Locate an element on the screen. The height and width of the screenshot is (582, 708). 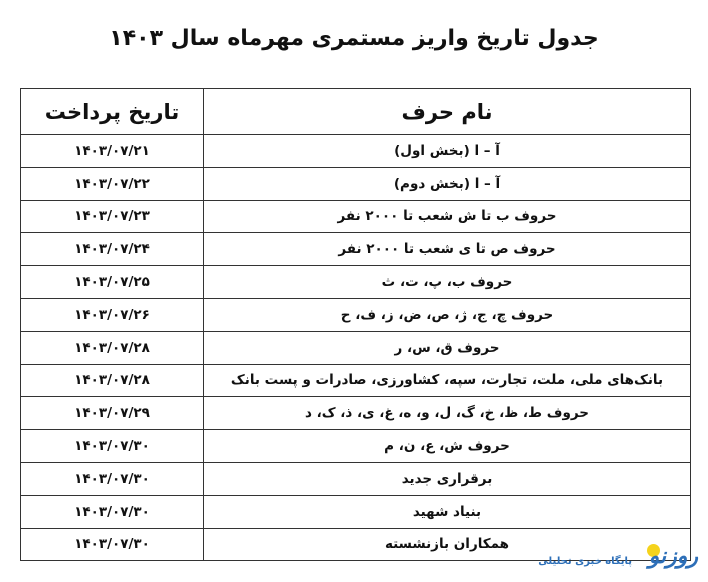
table-row: حروف ق، س، ر ۱۴۰۳/۰۷/۲۸ is located at coordinates (355, 347).